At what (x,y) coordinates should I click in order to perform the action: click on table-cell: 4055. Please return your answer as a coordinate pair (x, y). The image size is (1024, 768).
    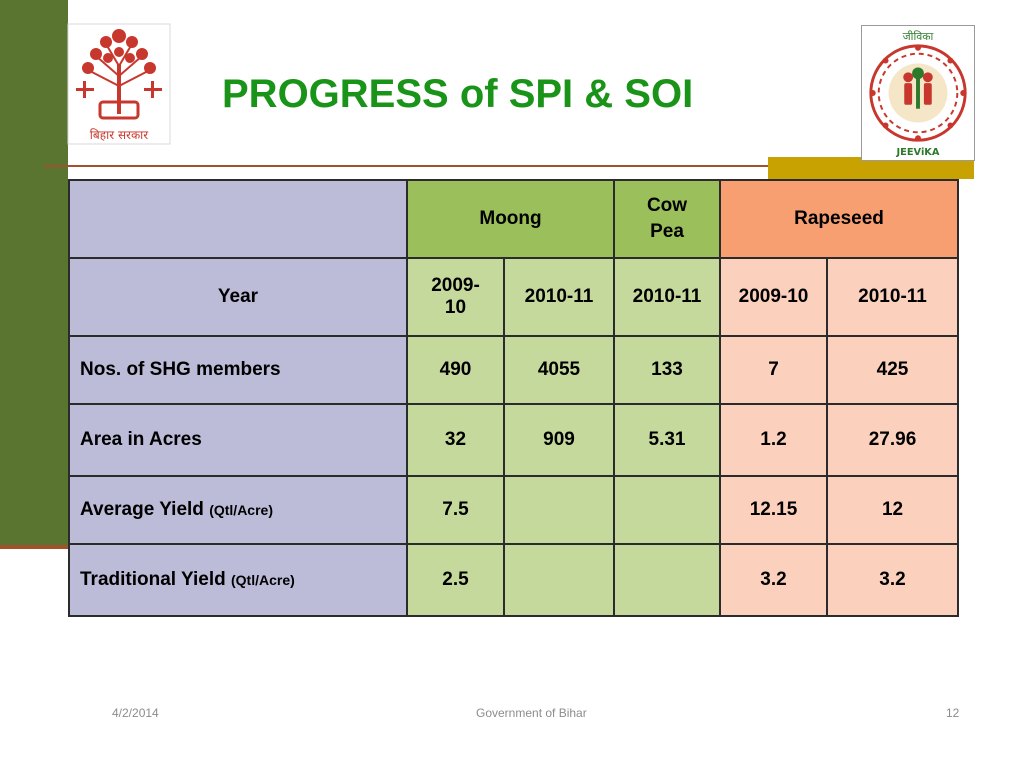
    Looking at the image, I should click on (559, 370).